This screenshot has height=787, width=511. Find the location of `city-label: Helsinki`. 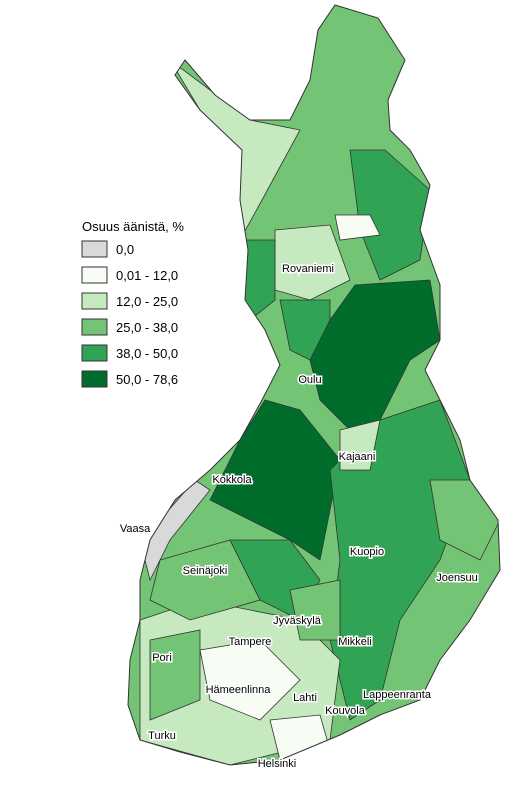

city-label: Helsinki is located at coordinates (277, 764).